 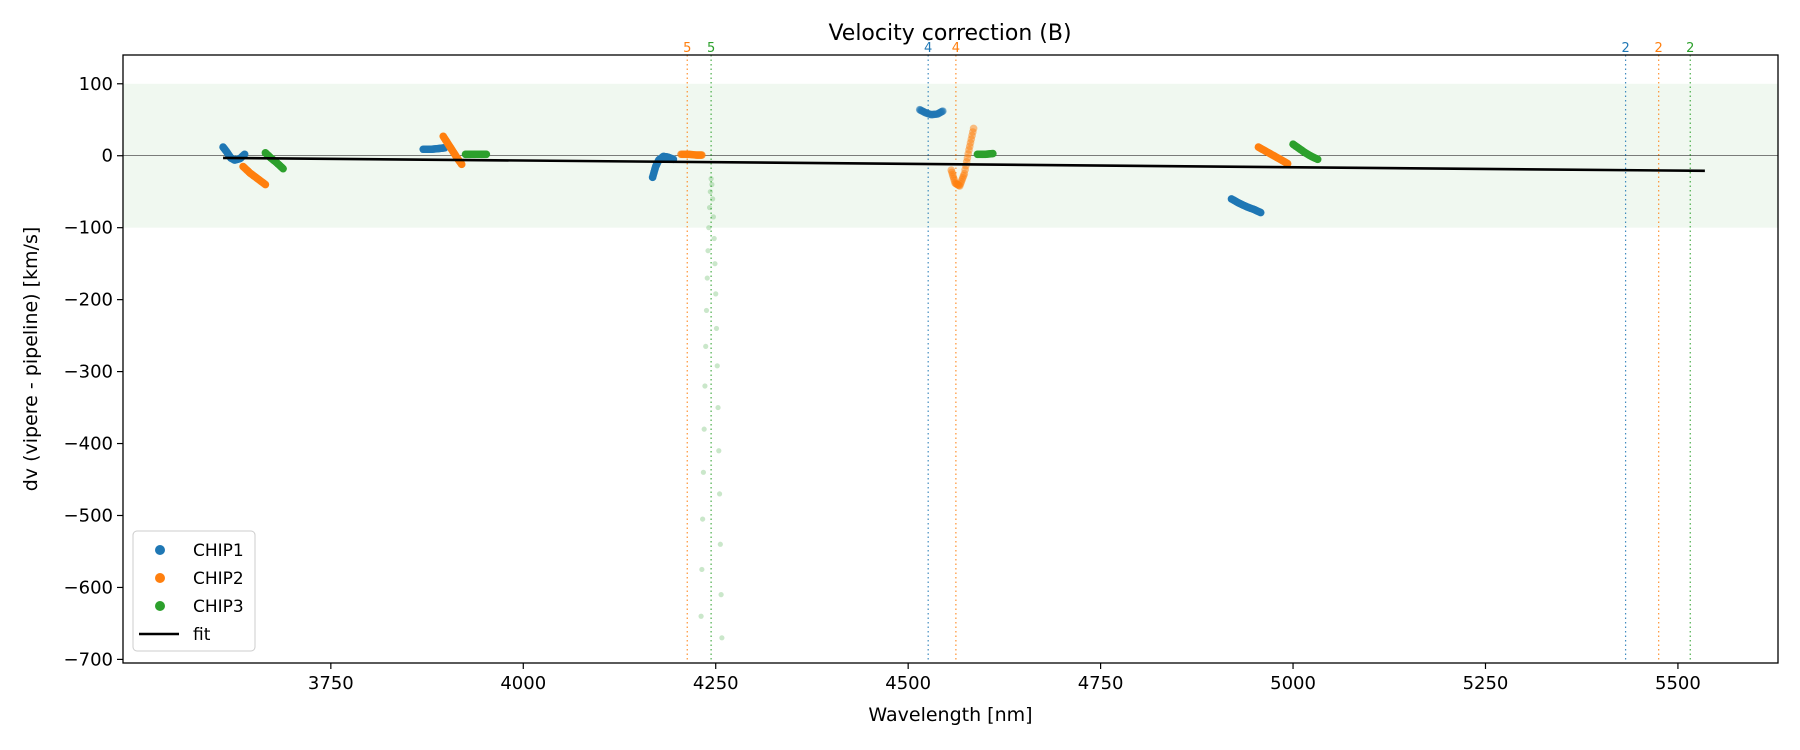 I want to click on x-tick-label: 5500, so click(x=1678, y=683).